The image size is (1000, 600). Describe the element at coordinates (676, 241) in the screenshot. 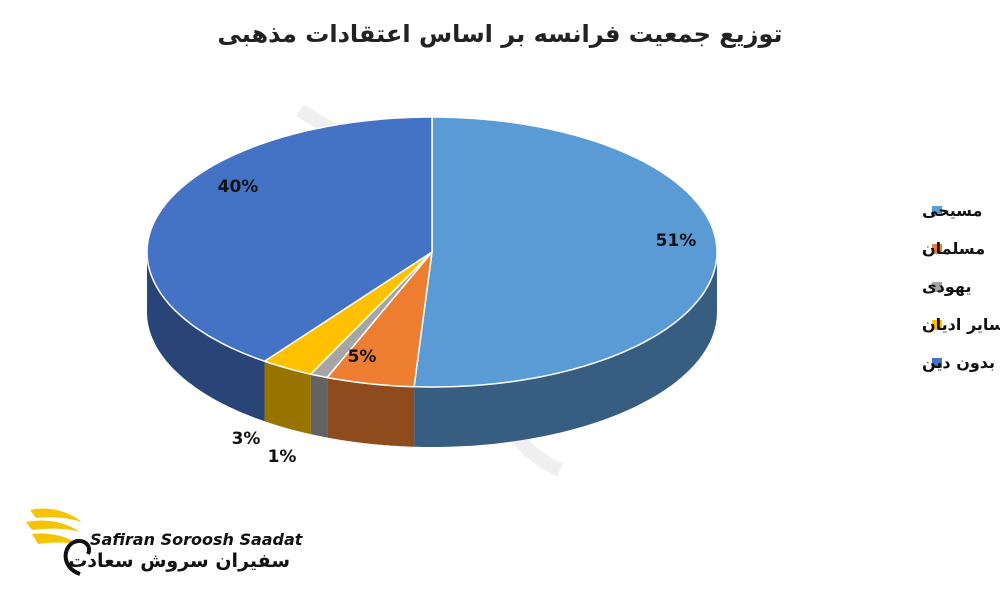

I see `data-label-0: 51%` at that location.